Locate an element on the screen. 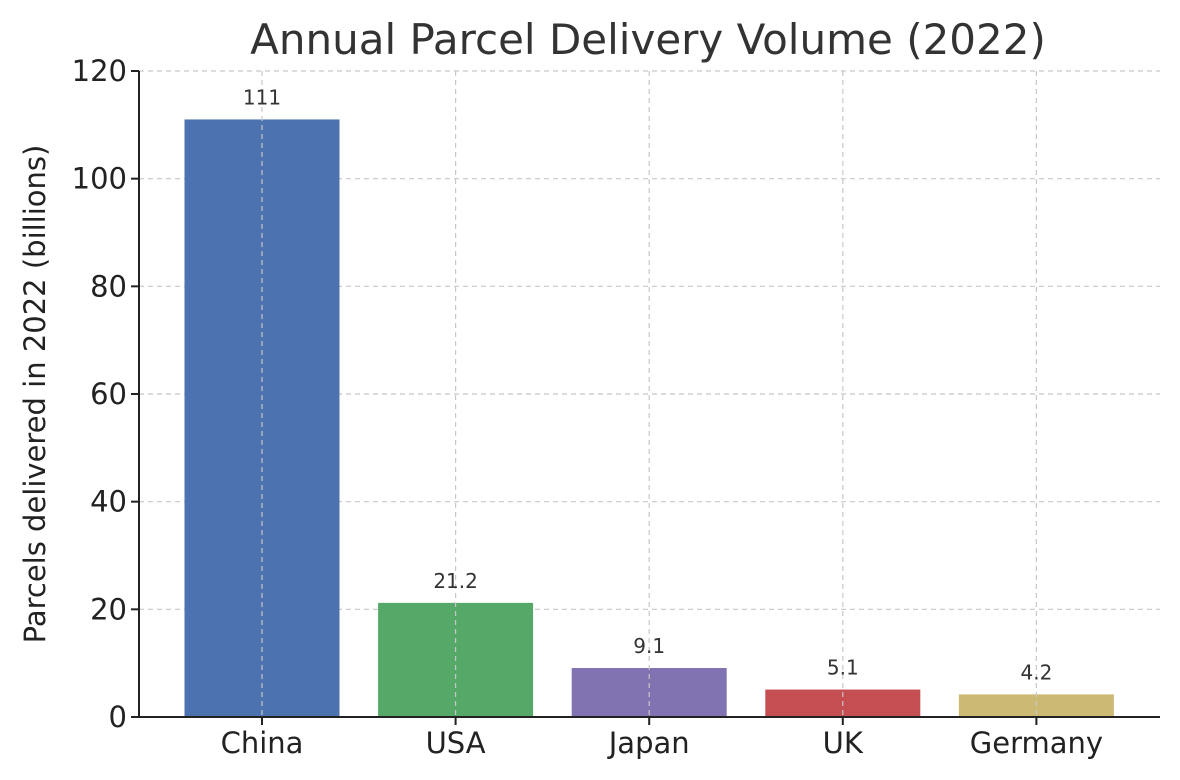  data-label: 4.2 is located at coordinates (1036, 672).